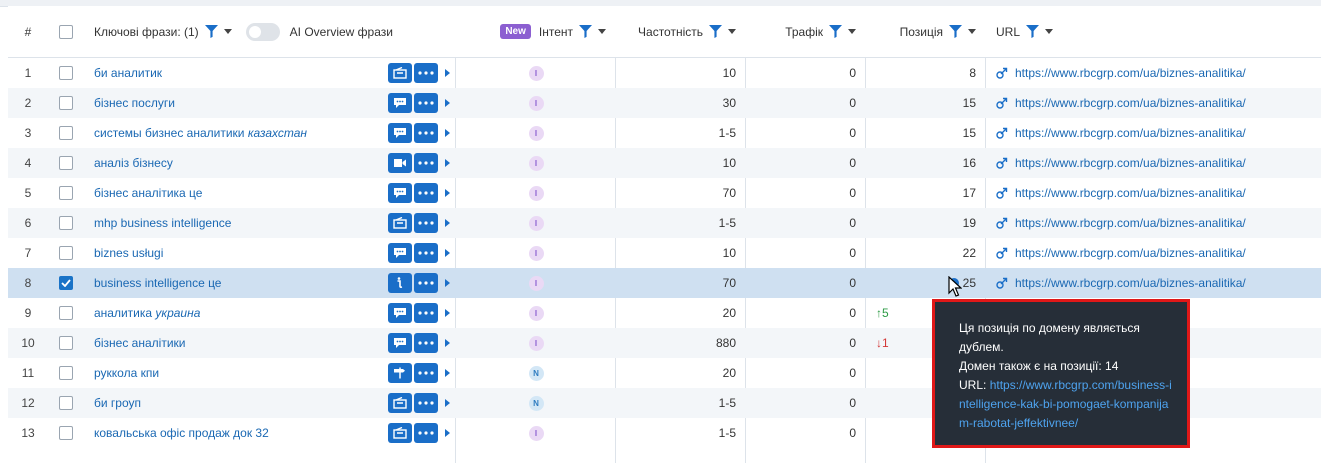  Describe the element at coordinates (181, 433) in the screenshot. I see `keyword-link: ковальська офіс продаж док 32` at that location.